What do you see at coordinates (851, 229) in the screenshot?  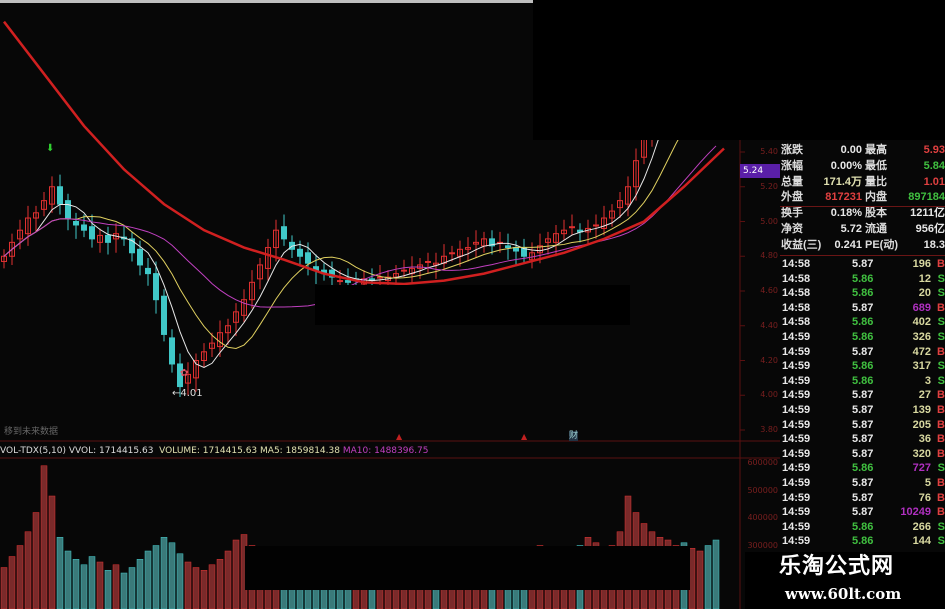 I see `quote-value: 5.72` at bounding box center [851, 229].